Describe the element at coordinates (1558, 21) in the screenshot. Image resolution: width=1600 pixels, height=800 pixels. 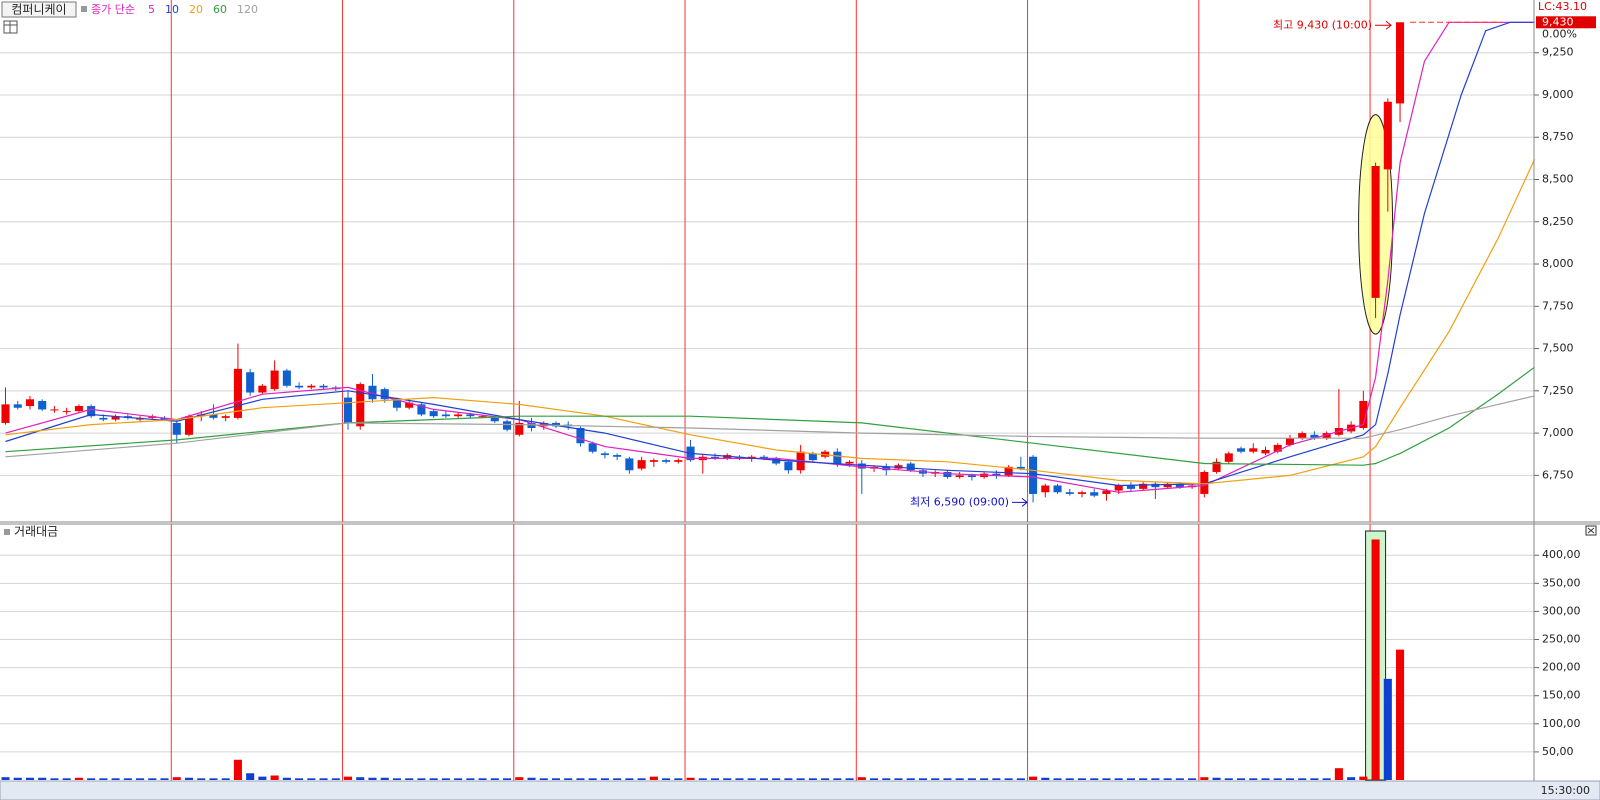
I see `last-price-label: 9,430` at that location.